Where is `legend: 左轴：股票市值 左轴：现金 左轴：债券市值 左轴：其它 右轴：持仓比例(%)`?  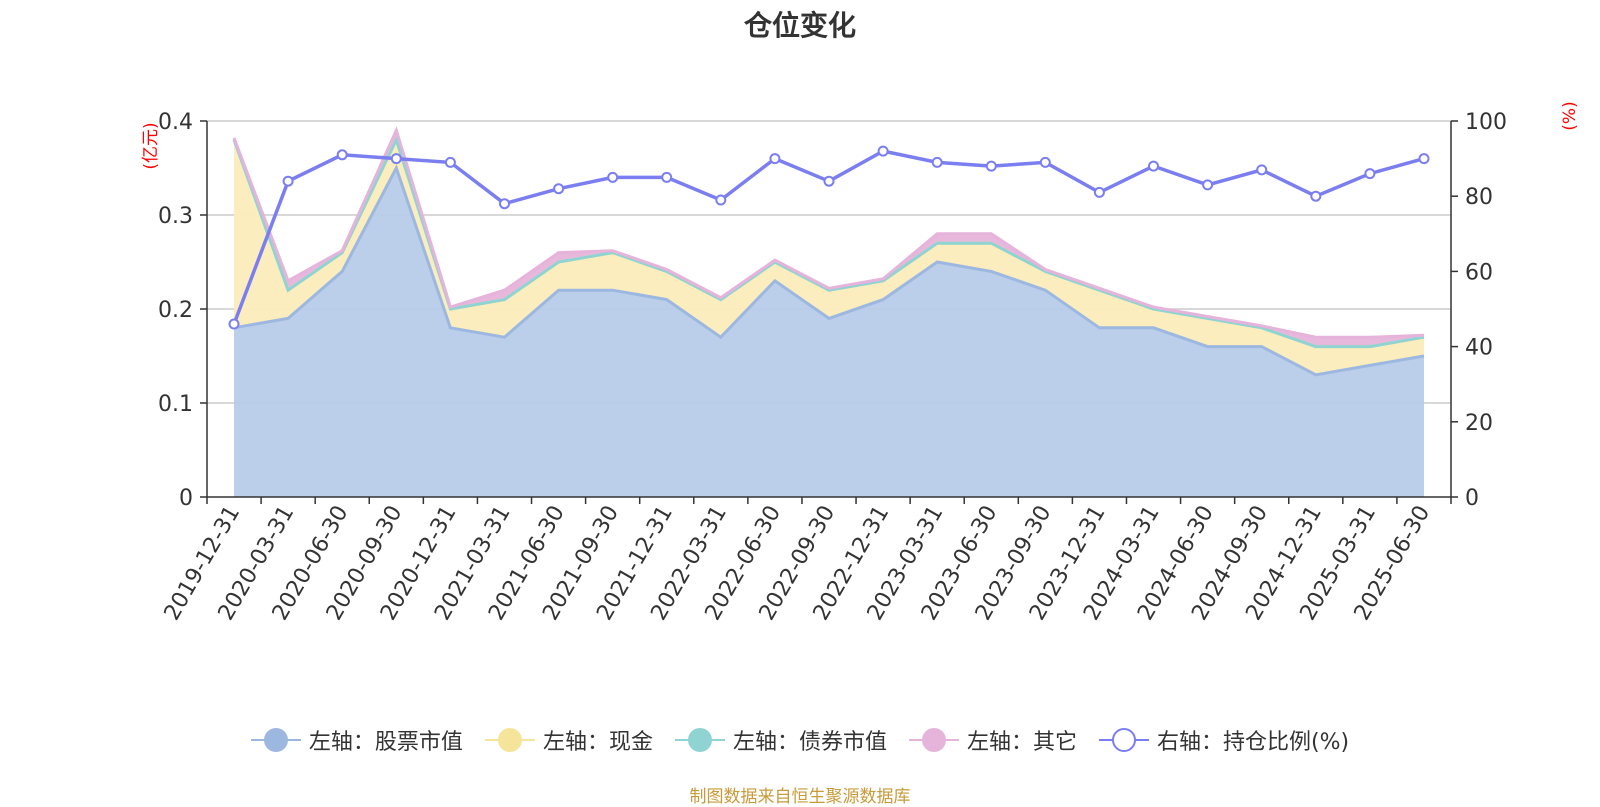 legend: 左轴：股票市值 左轴：现金 左轴：债券市值 左轴：其它 右轴：持仓比例(%) is located at coordinates (800, 740).